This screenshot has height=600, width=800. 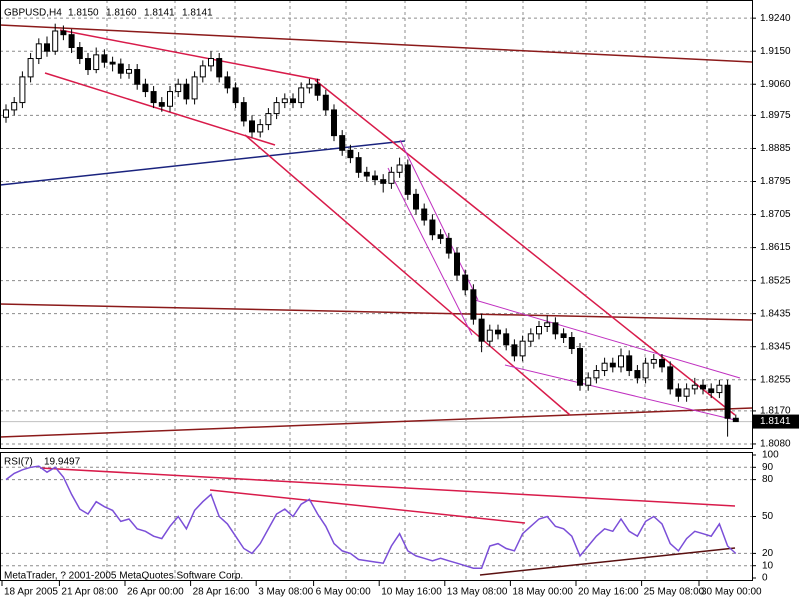 I want to click on y-tick-label: 1.8255, so click(x=775, y=379).